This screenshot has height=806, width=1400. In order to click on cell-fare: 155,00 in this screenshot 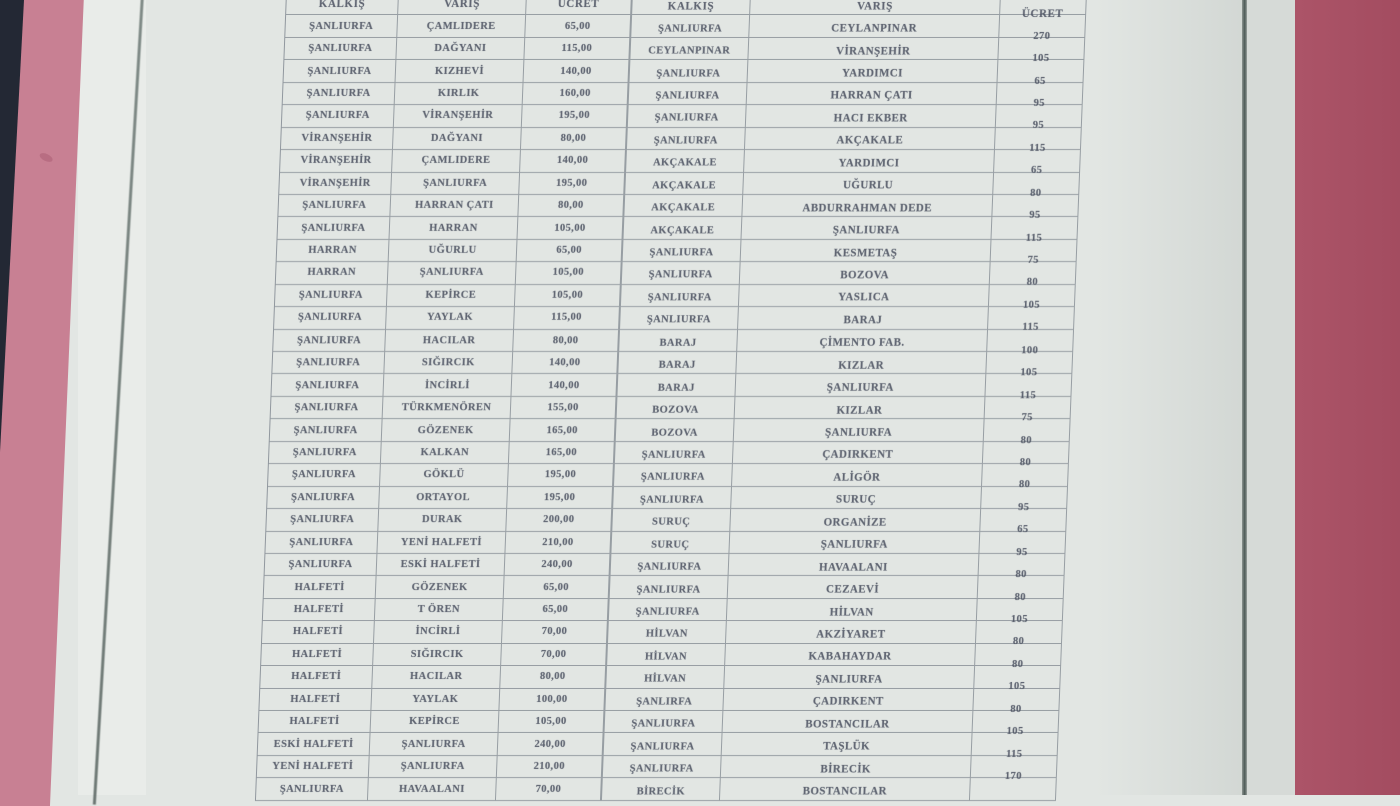, I will do `click(564, 408)`.